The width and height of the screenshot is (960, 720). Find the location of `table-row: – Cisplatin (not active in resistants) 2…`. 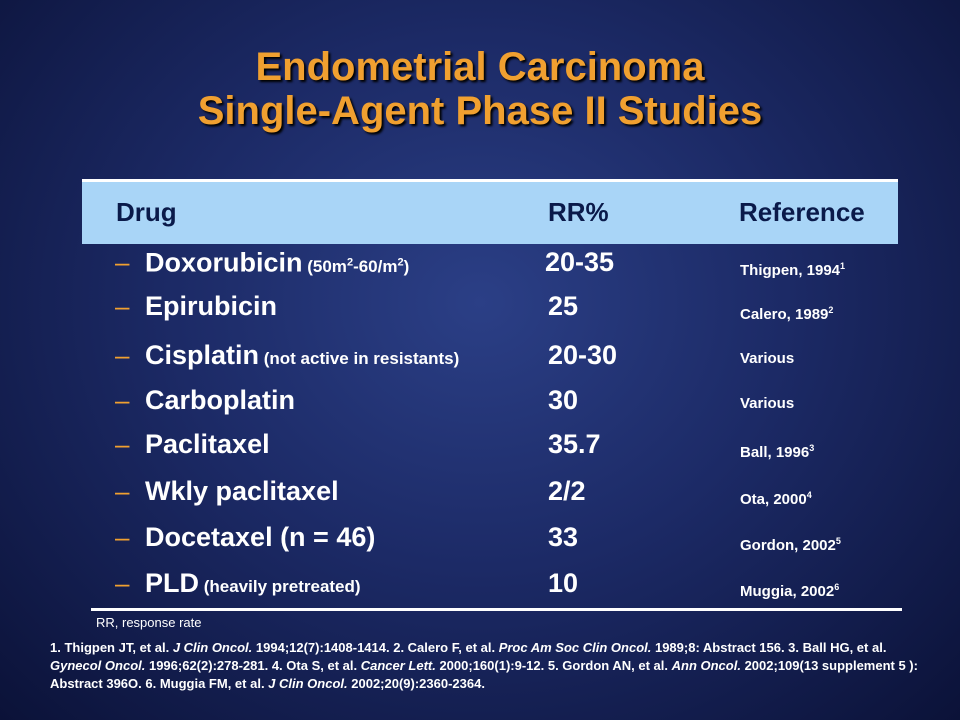

table-row: – Cisplatin (not active in resistants) 2… is located at coordinates (480, 357).